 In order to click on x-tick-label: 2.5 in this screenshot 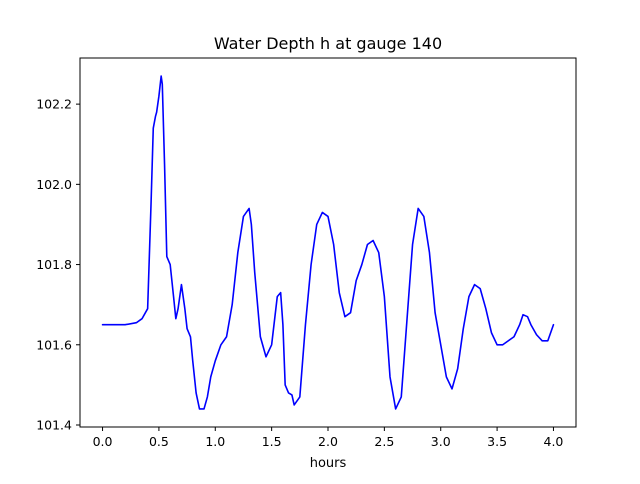, I will do `click(384, 441)`.